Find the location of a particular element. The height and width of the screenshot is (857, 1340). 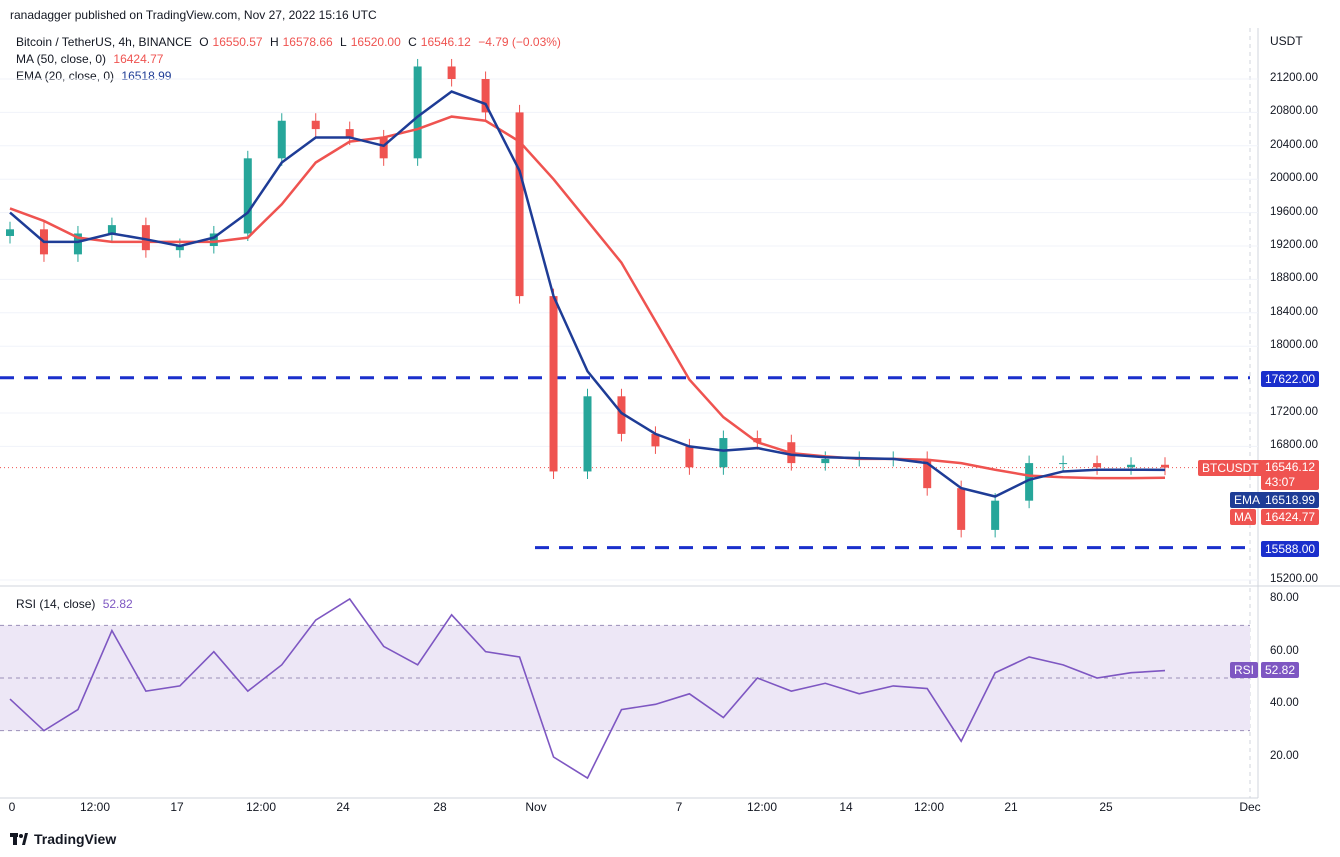

support-level-badge: 15588.00 is located at coordinates (1290, 549).